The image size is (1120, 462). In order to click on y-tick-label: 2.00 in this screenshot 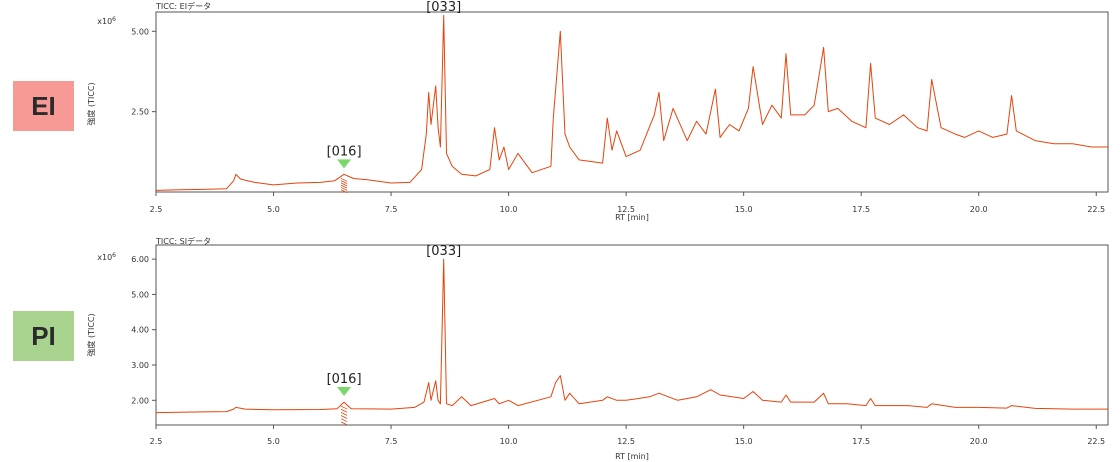, I will do `click(140, 400)`.